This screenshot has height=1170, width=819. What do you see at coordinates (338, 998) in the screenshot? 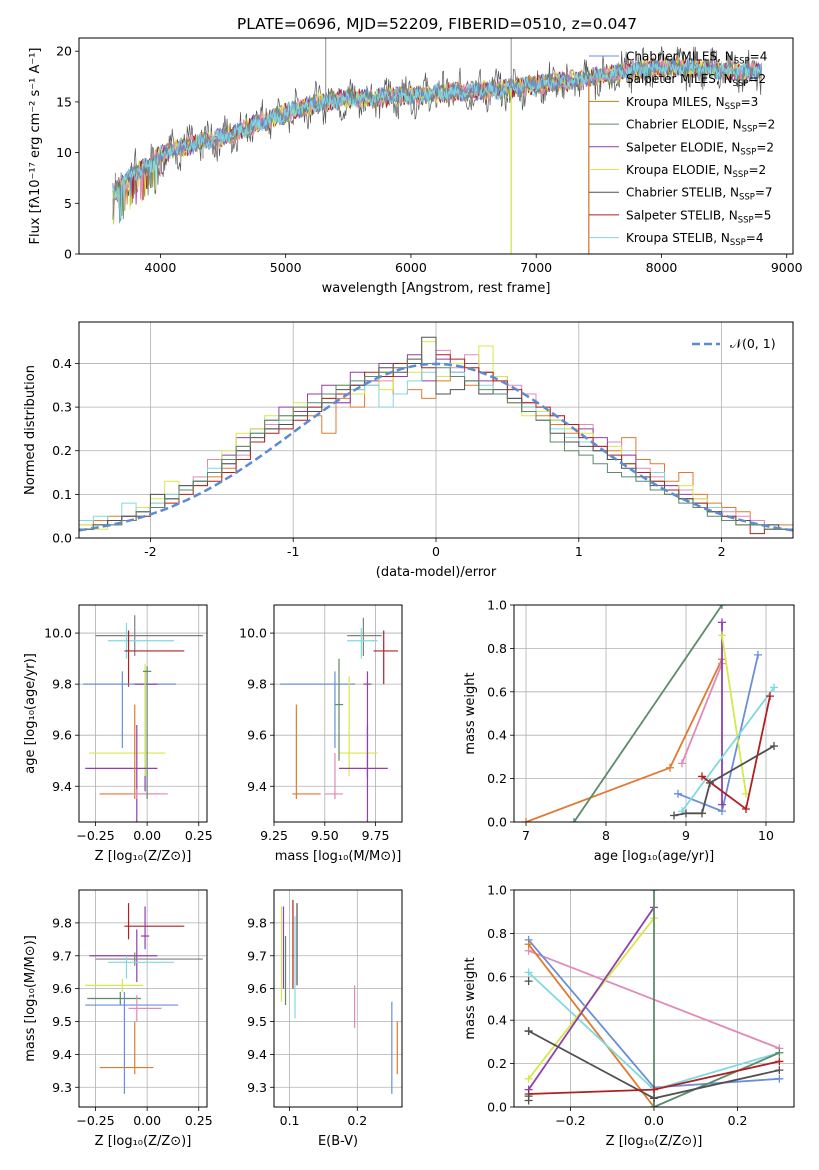
I see `axes-frame-mass_vs_ebv` at bounding box center [338, 998].